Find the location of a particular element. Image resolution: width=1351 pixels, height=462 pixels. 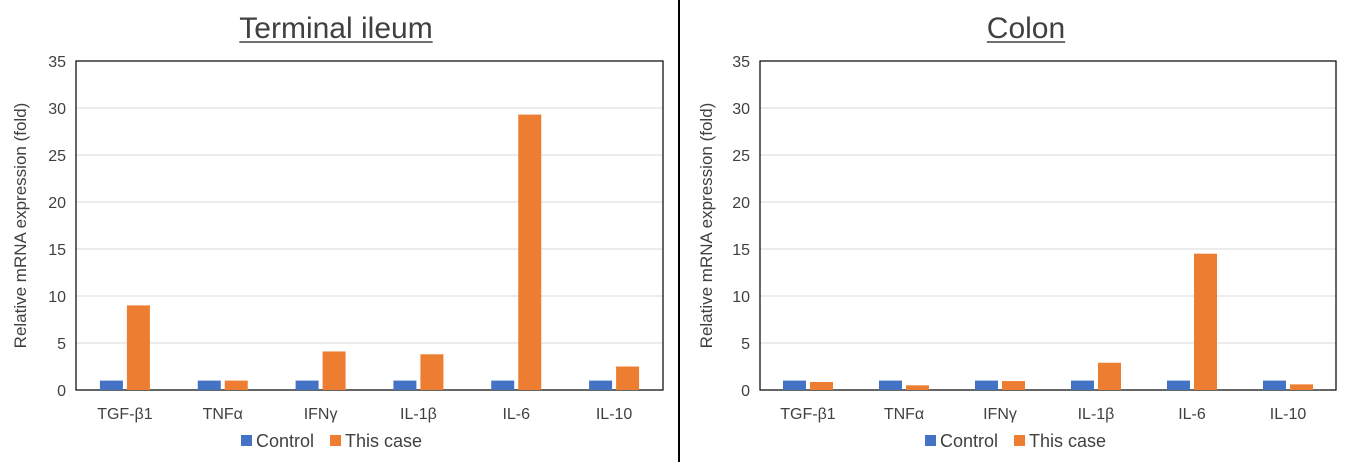

chart-title: Colon is located at coordinates (1026, 28).